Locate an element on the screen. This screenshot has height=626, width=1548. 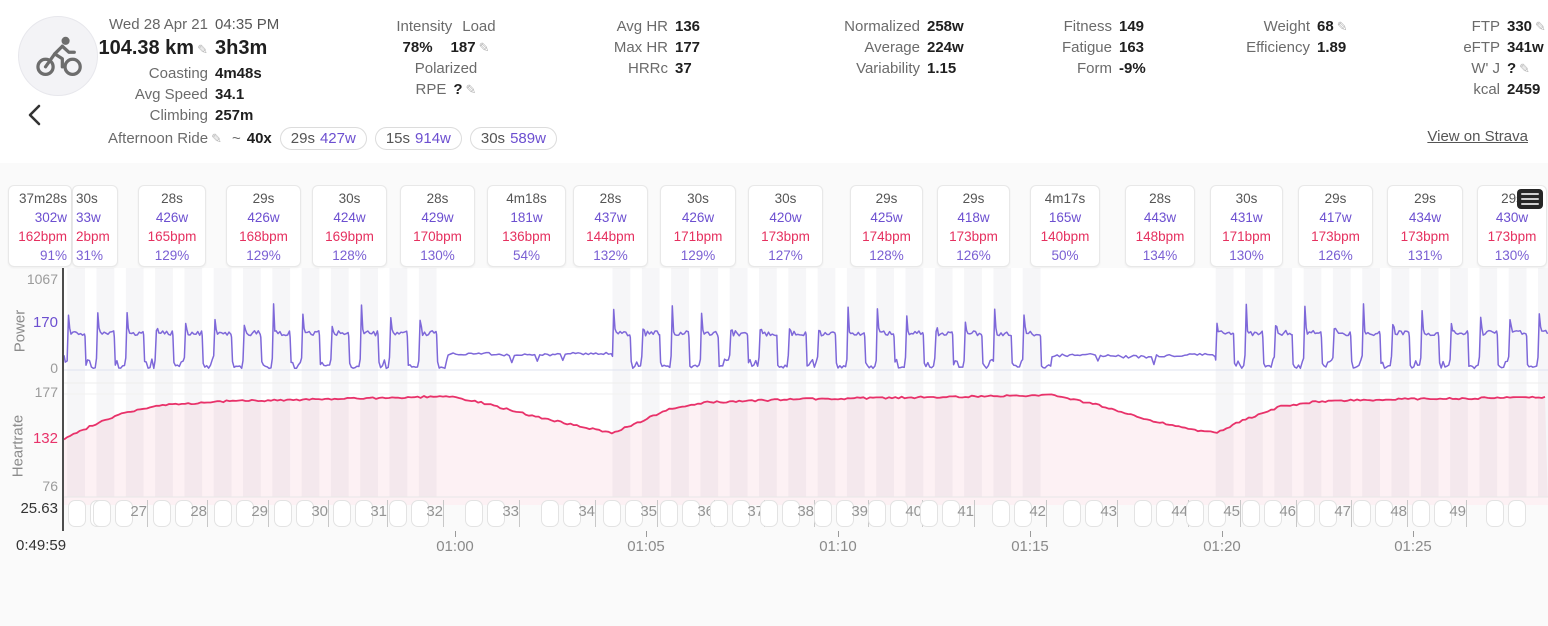
load-label: Load is located at coordinates (479, 26).